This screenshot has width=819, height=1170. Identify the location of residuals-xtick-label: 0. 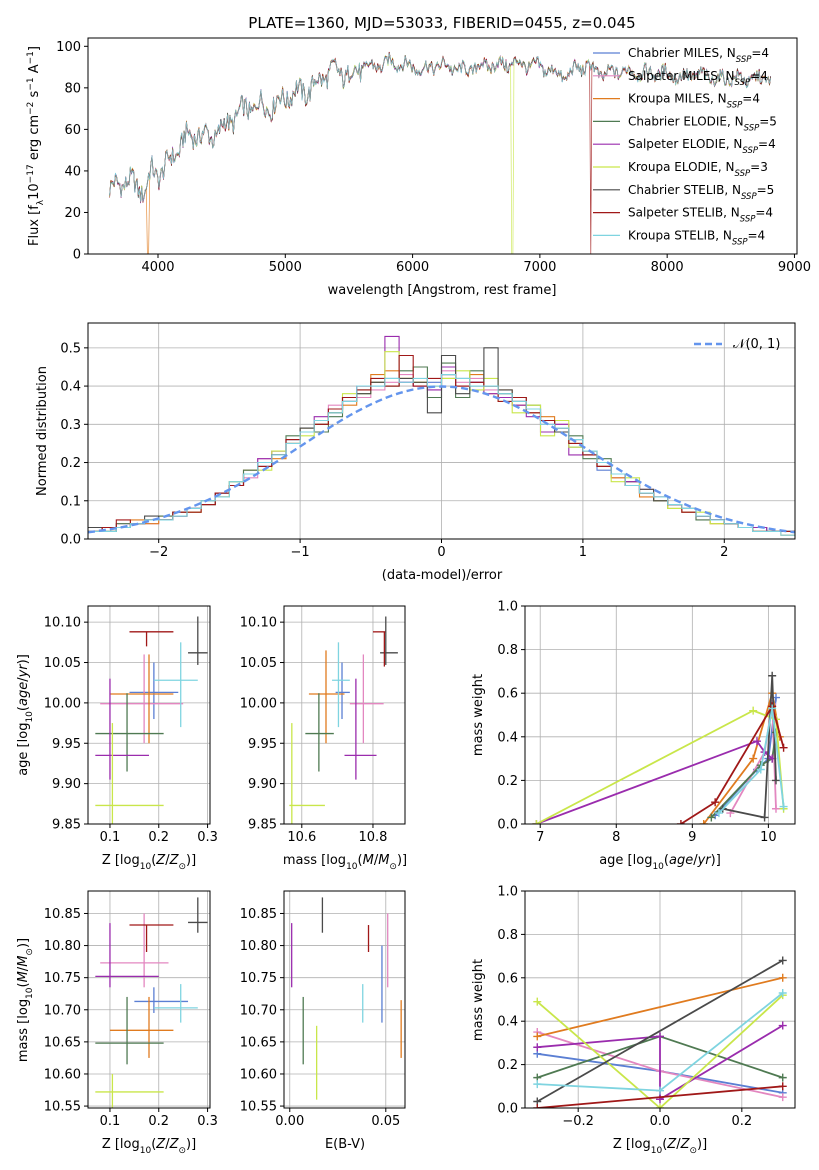
(441, 552).